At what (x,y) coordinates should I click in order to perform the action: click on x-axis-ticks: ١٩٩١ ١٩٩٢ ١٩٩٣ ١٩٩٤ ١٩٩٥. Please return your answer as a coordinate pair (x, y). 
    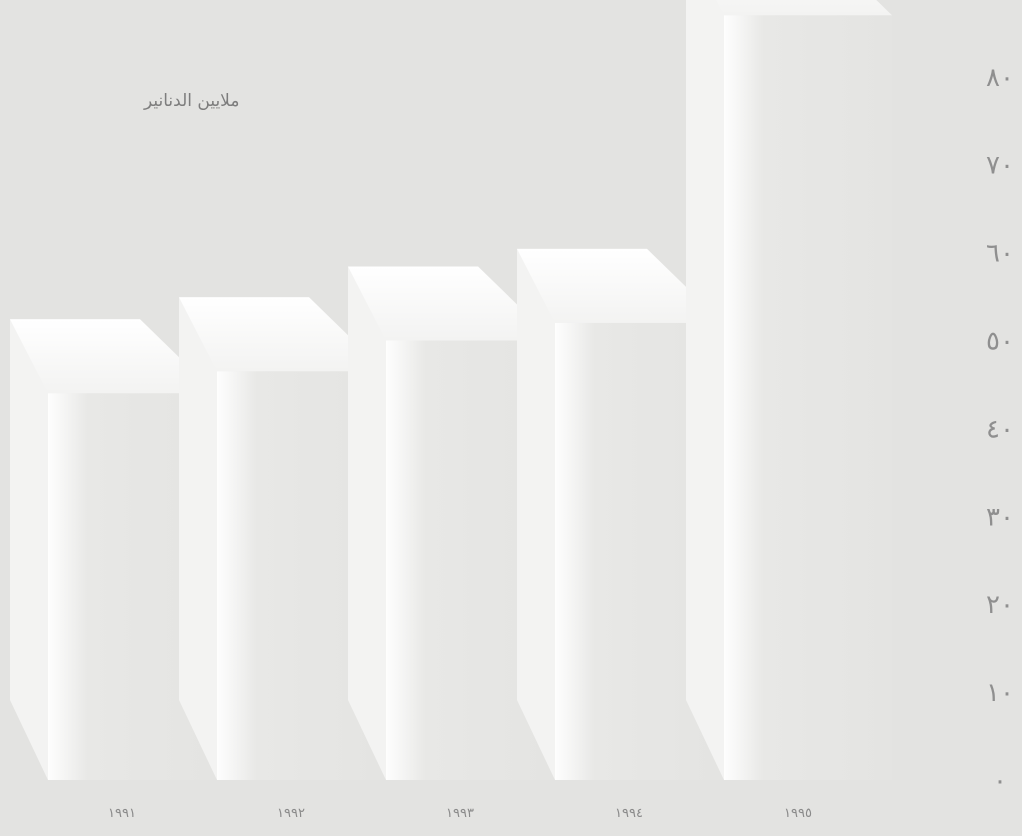
    Looking at the image, I should click on (460, 813).